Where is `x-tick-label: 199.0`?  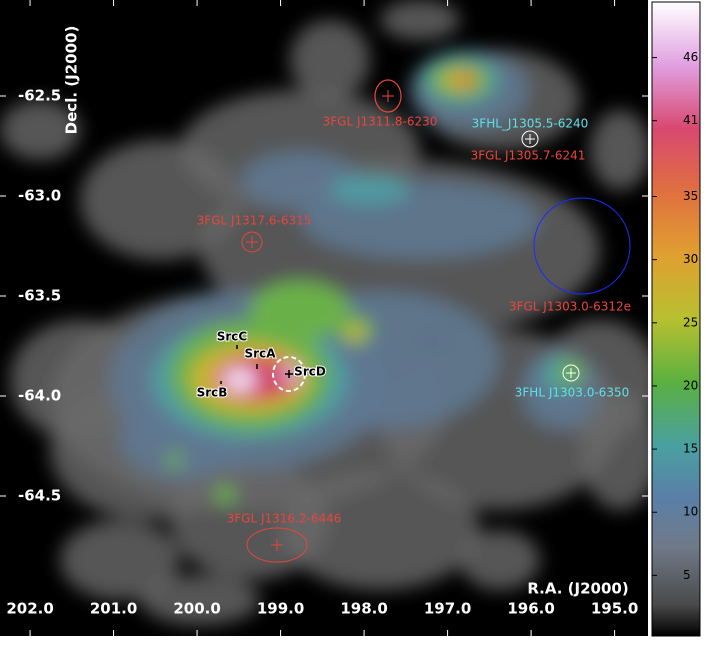 x-tick-label: 199.0 is located at coordinates (280, 609).